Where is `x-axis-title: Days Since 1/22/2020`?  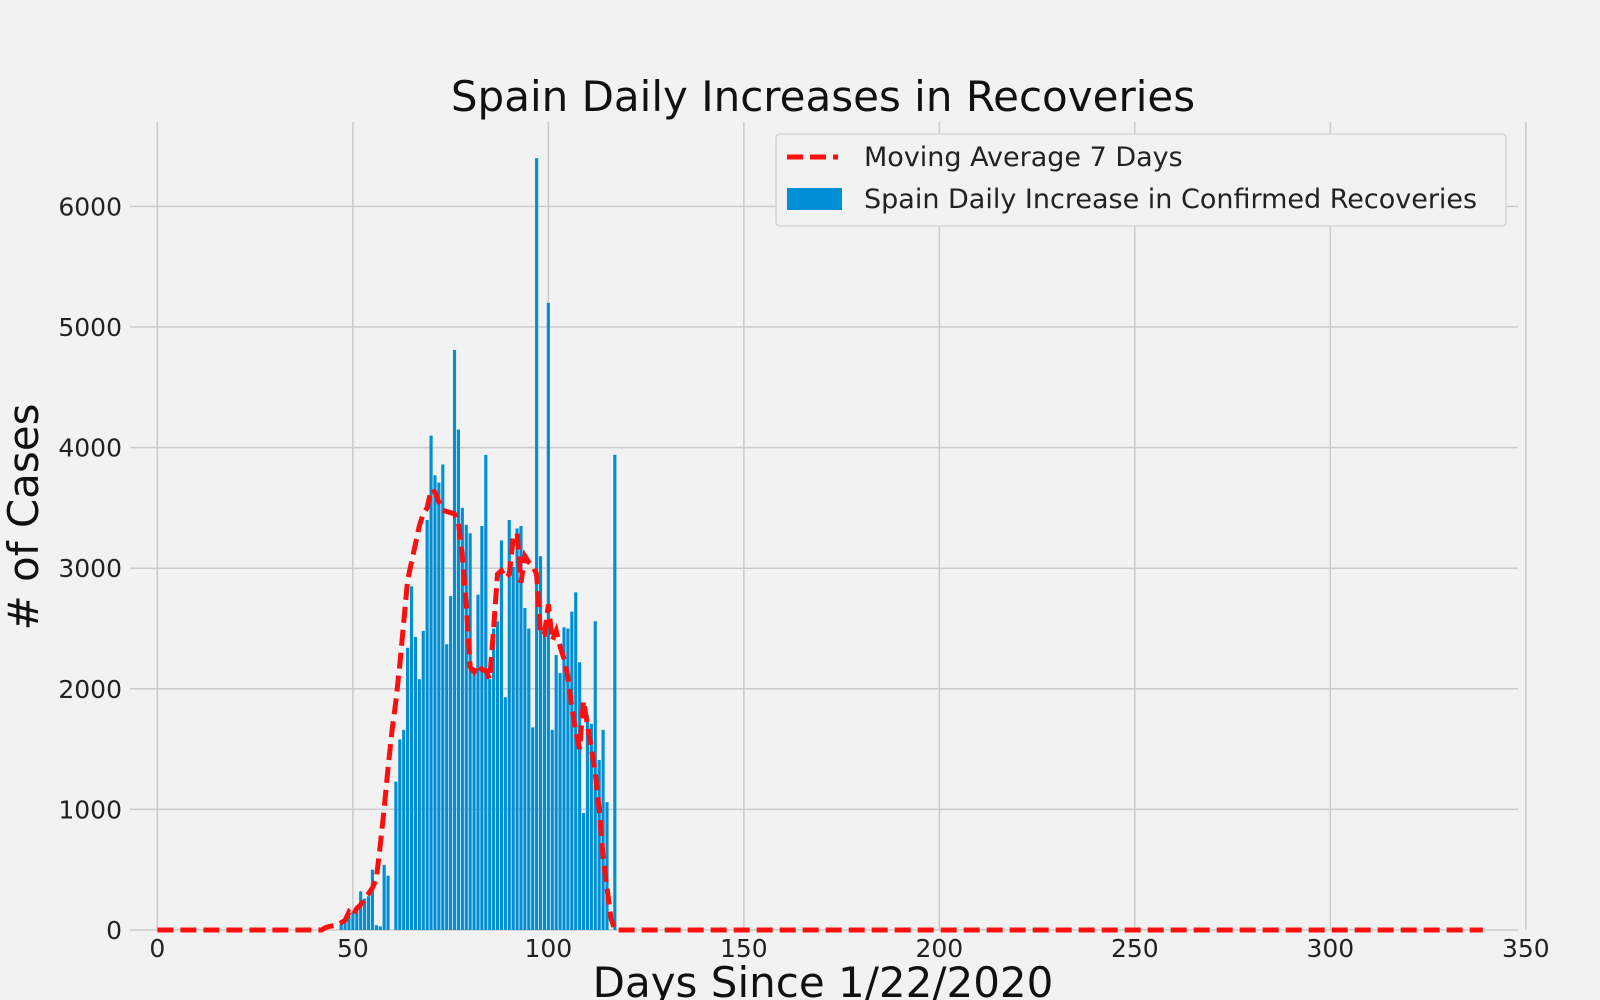
x-axis-title: Days Since 1/22/2020 is located at coordinates (823, 979).